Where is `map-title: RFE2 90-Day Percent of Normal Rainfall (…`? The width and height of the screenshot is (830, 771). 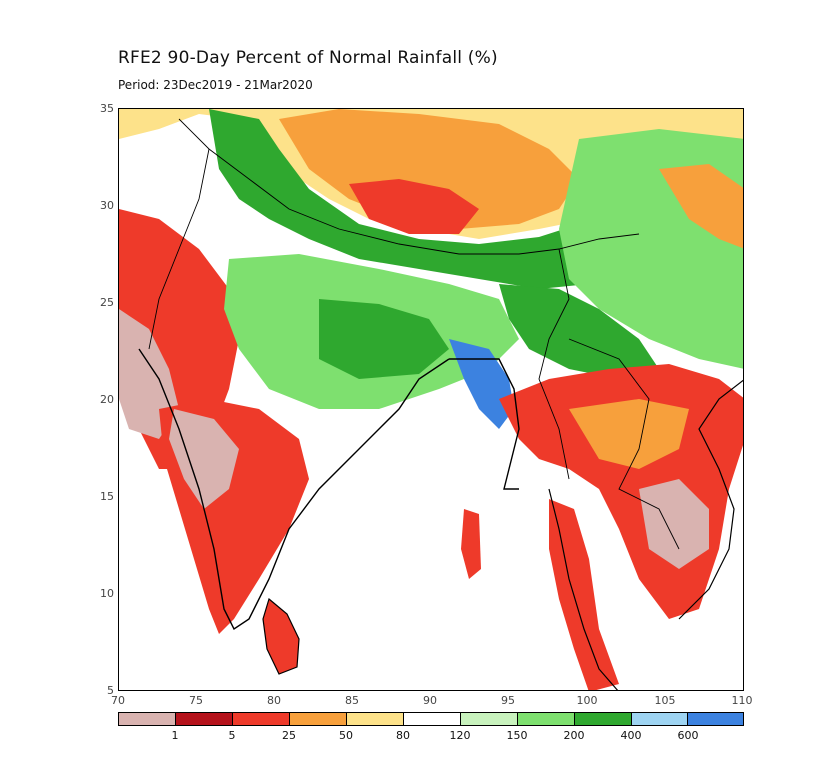 map-title: RFE2 90-Day Percent of Normal Rainfall (… is located at coordinates (308, 58).